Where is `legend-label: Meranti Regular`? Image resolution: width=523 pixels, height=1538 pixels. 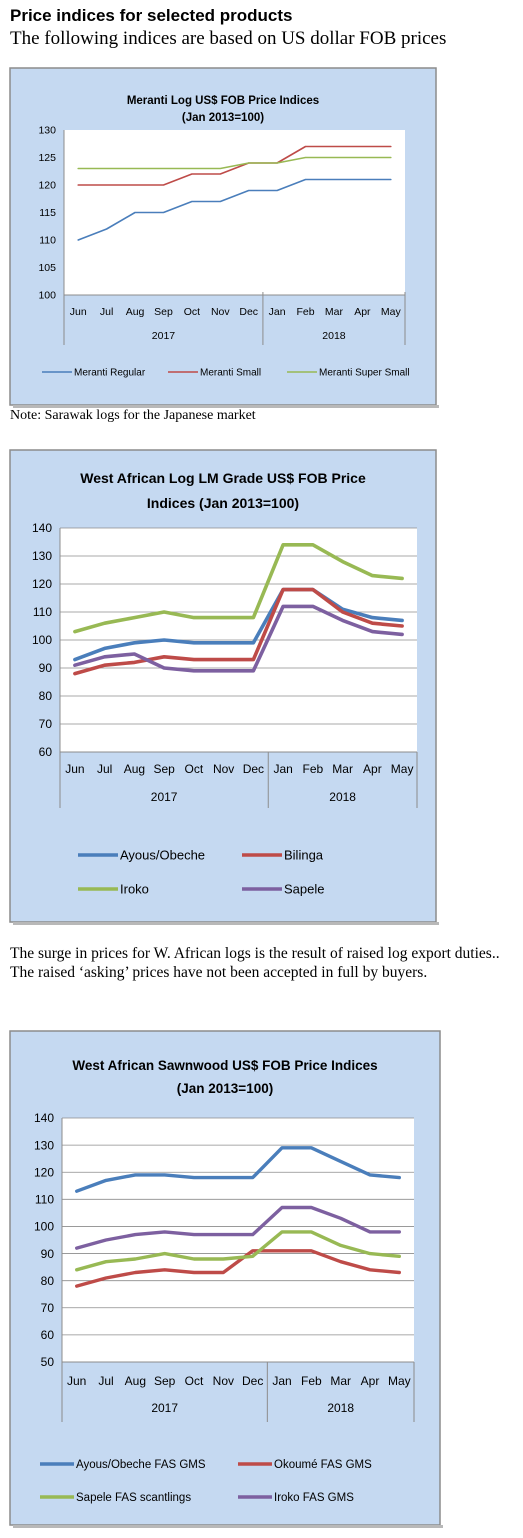 legend-label: Meranti Regular is located at coordinates (110, 373).